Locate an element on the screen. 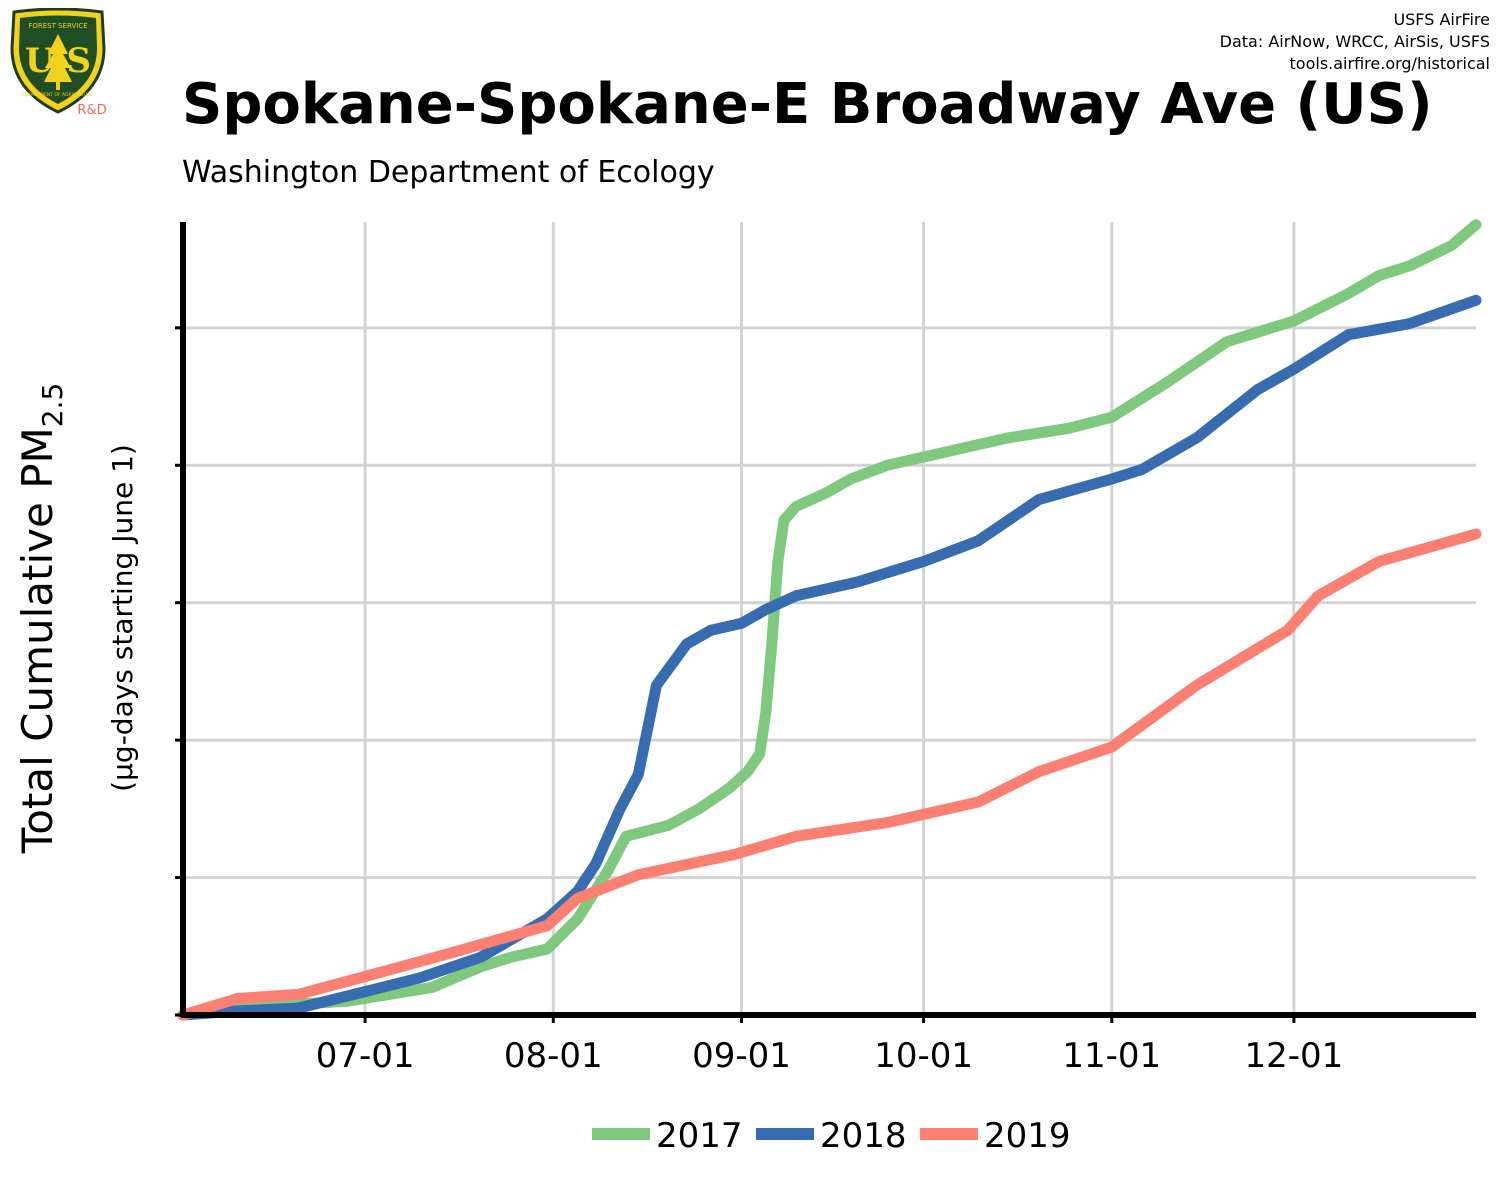 Image resolution: width=1500 pixels, height=1200 pixels. logo-top-text: FOREST SERVICE is located at coordinates (57, 26).